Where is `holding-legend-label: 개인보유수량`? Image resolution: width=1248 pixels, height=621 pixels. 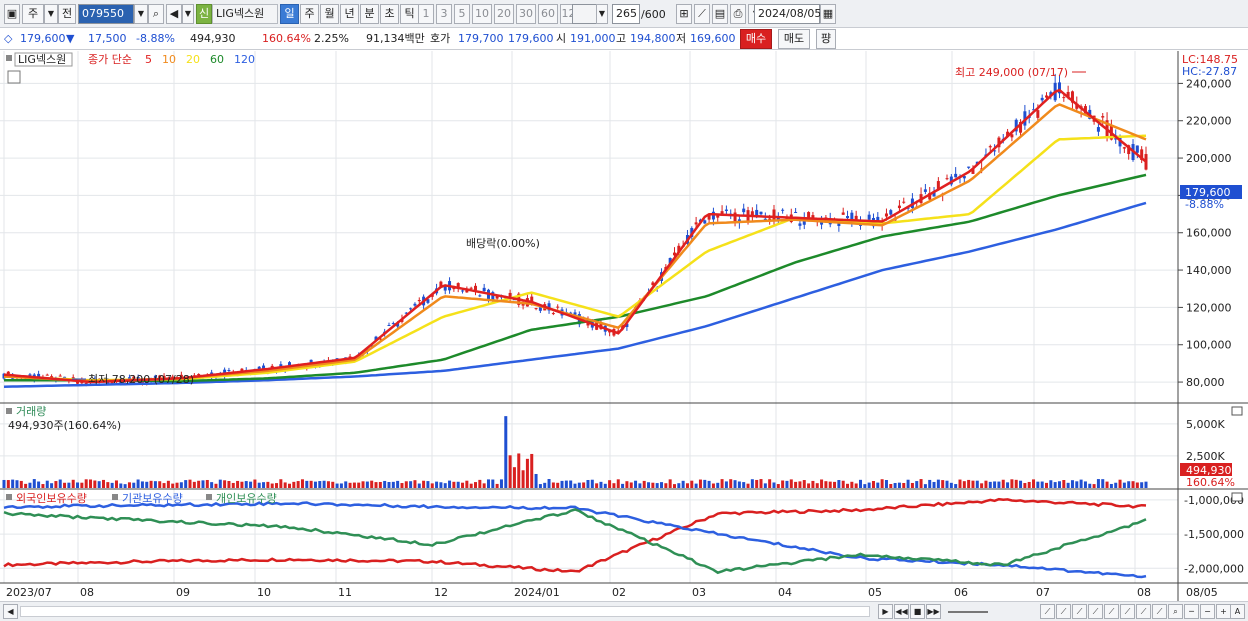 holding-legend-label: 개인보유수량 is located at coordinates (246, 498).